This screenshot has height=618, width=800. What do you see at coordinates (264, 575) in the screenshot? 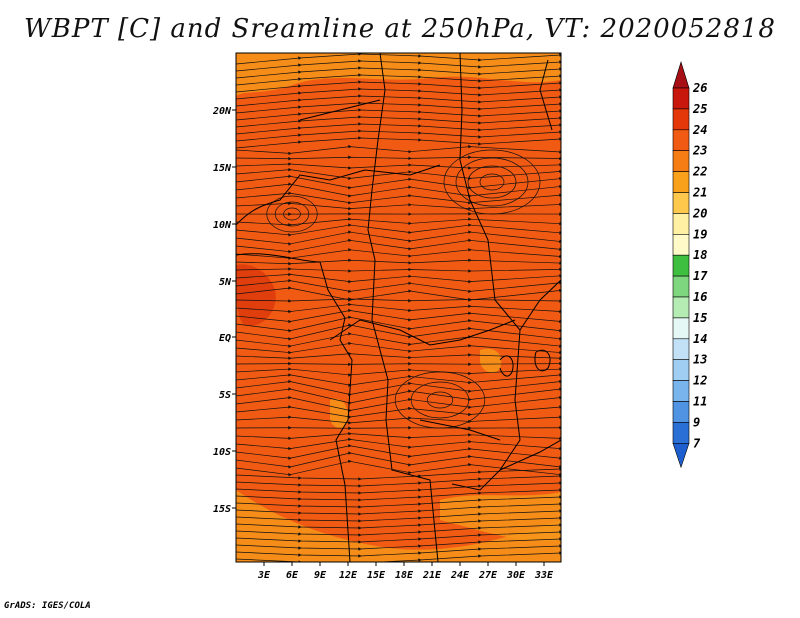
I see `lon-tick-label: 3E` at bounding box center [264, 575].